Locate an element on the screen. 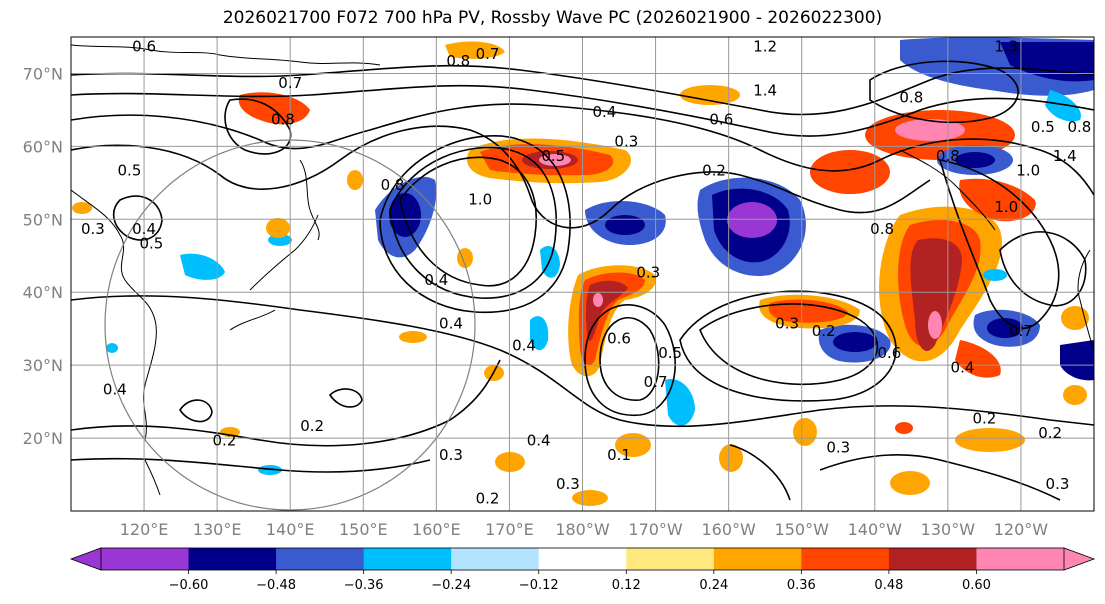  colorbar is located at coordinates (582, 559).